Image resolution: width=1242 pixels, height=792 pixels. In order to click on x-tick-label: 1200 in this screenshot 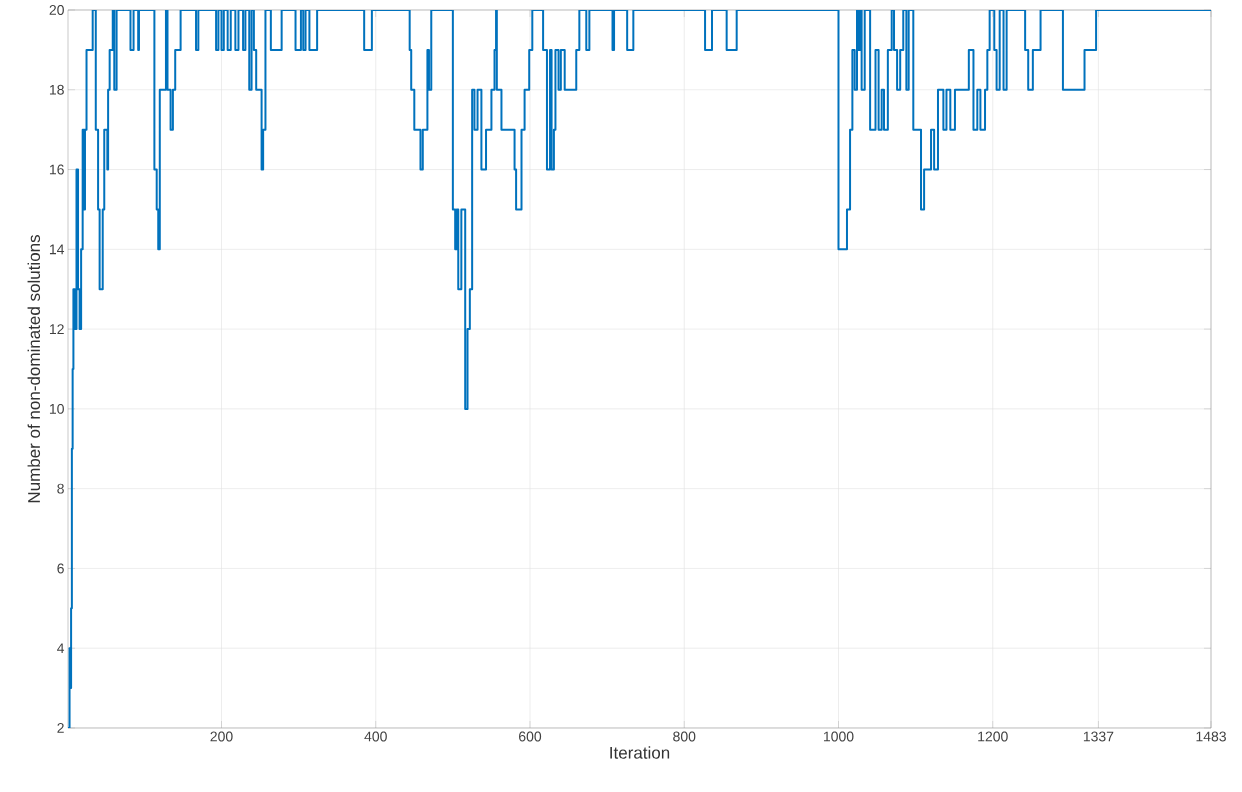, I will do `click(993, 736)`.